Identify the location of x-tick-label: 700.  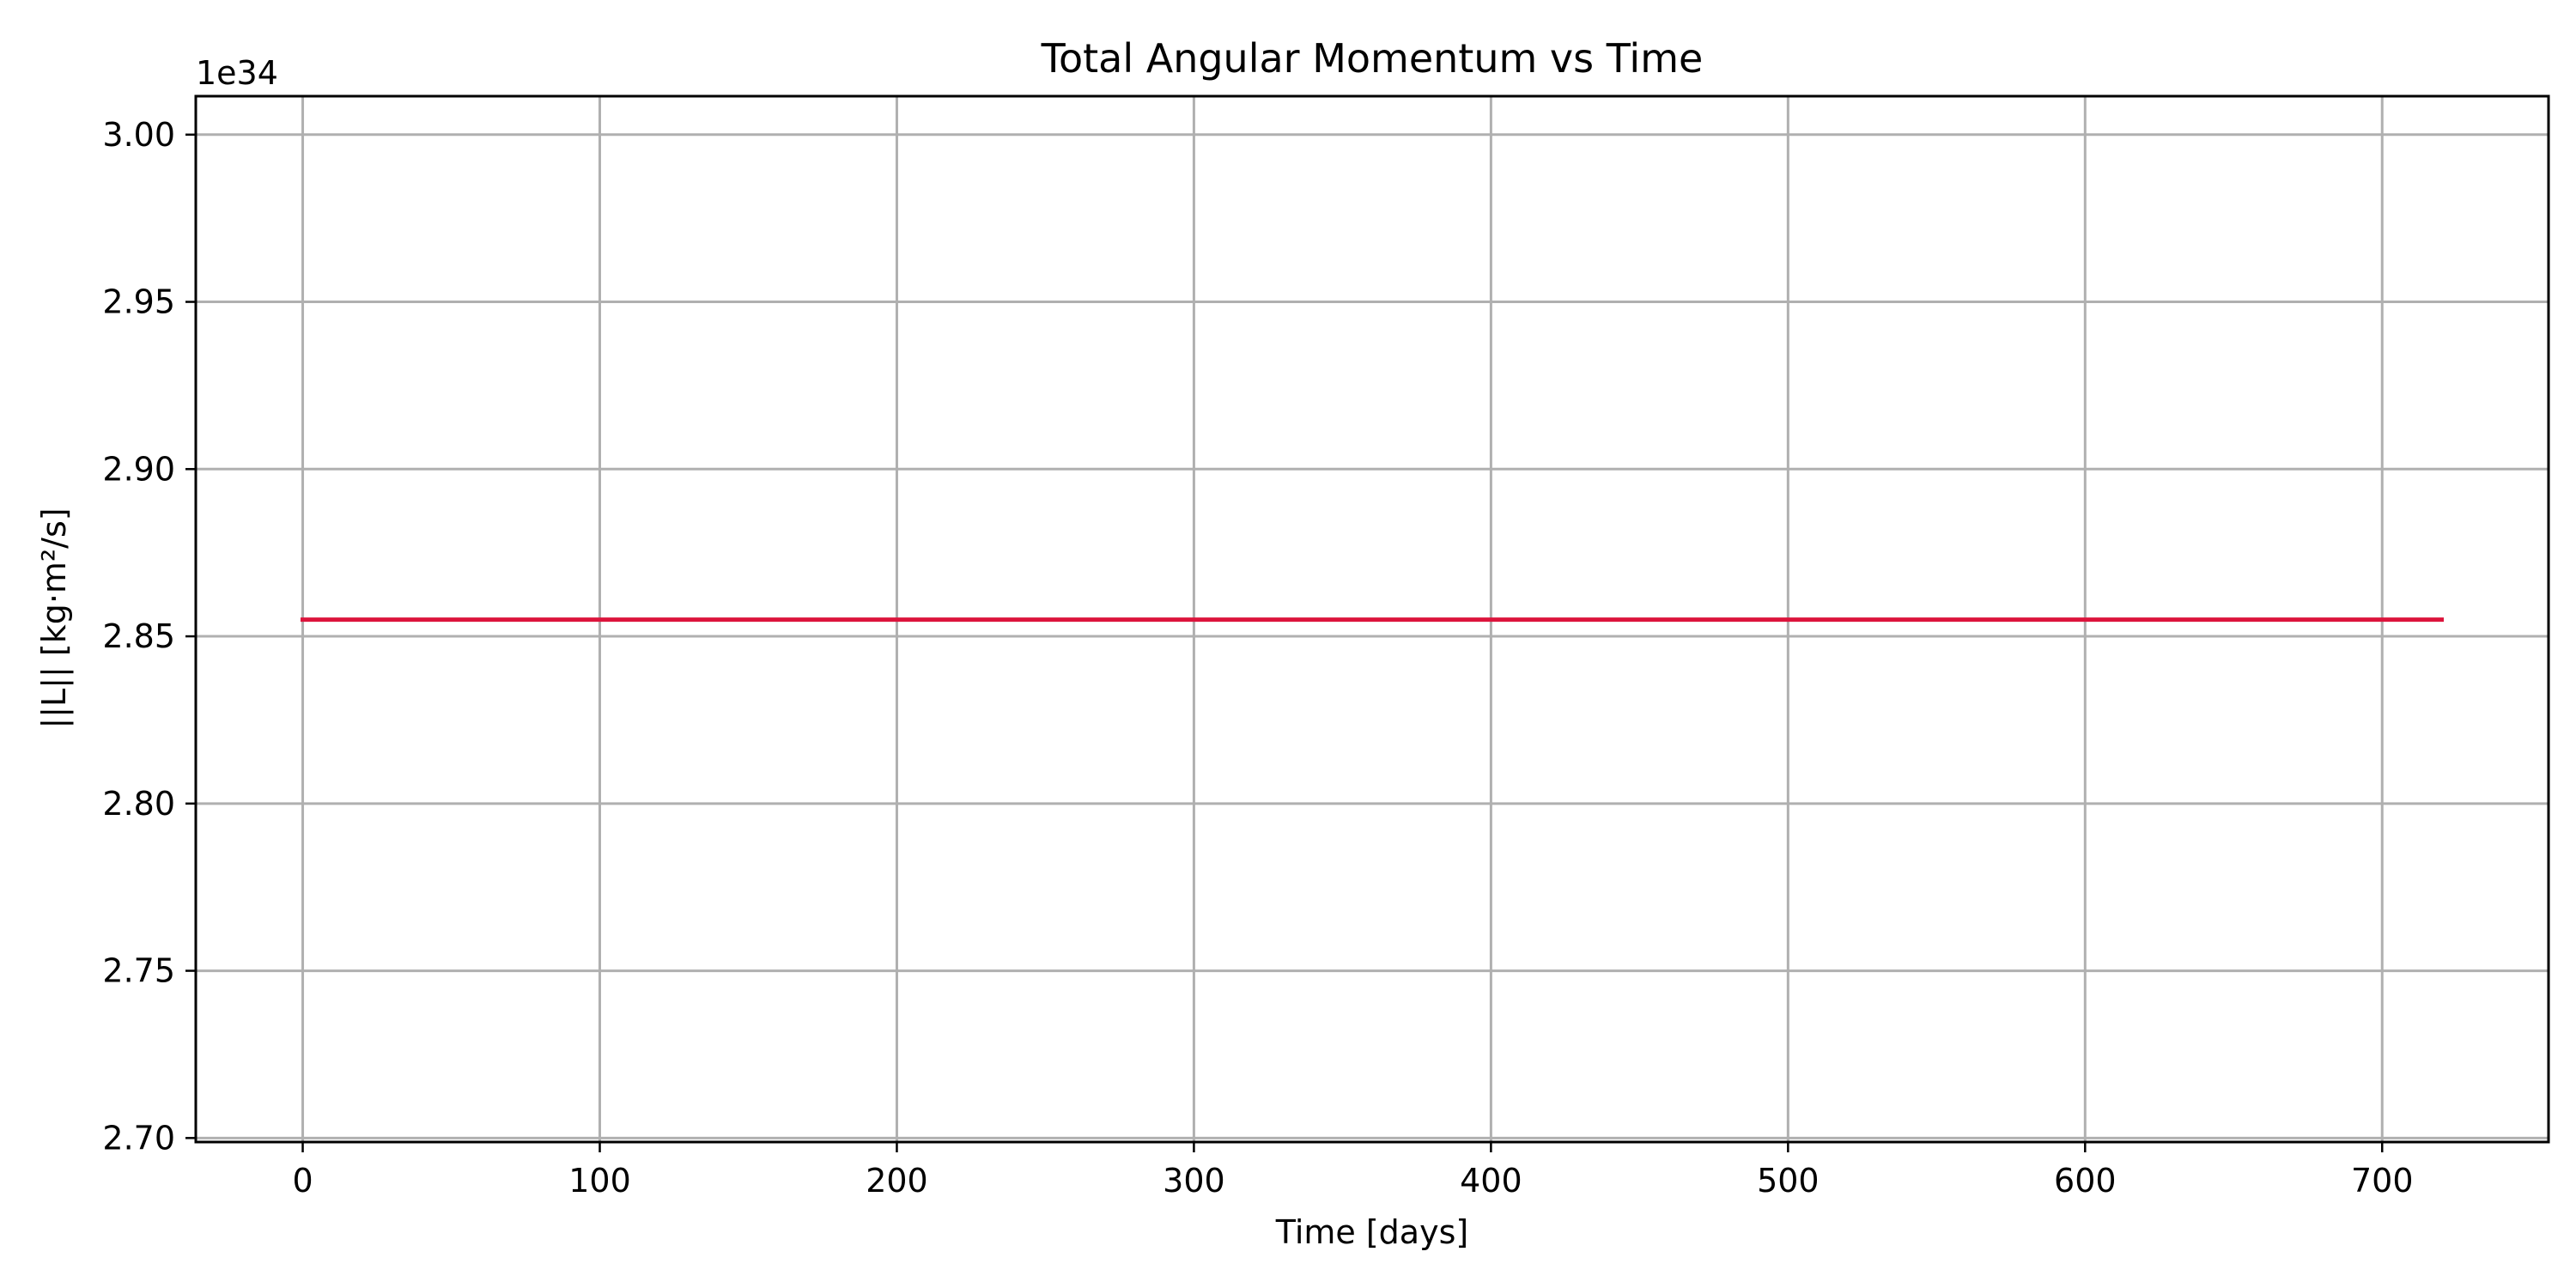
(2383, 1181).